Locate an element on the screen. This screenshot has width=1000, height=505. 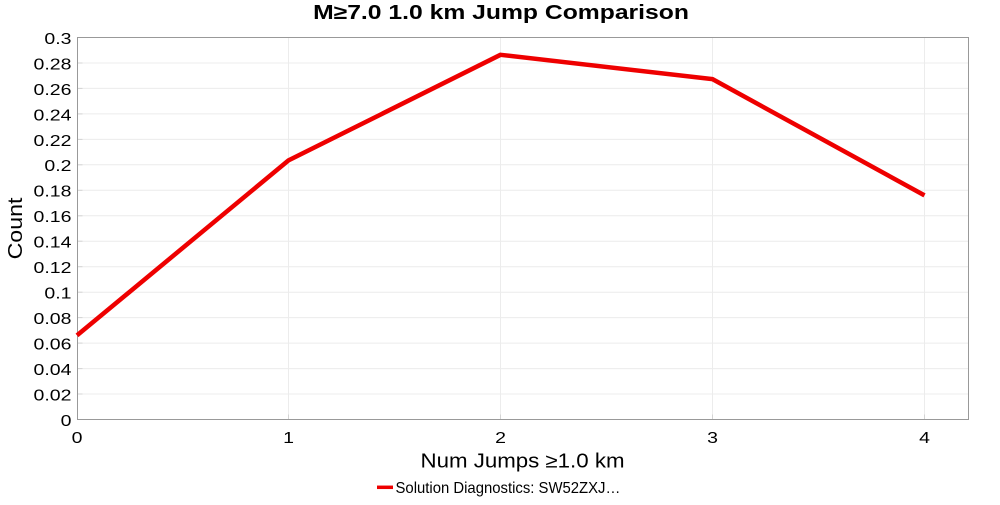
svg-text: 0.18 is located at coordinates (53, 191).